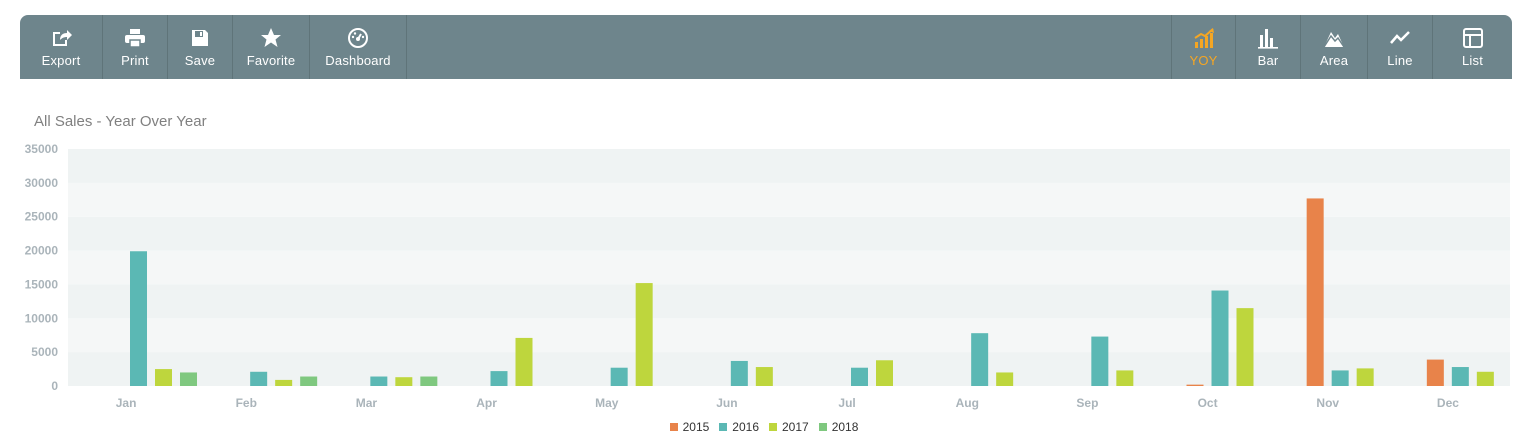 The image size is (1528, 445). Describe the element at coordinates (1485, 378) in the screenshot. I see `bar-2017-Dec` at that location.